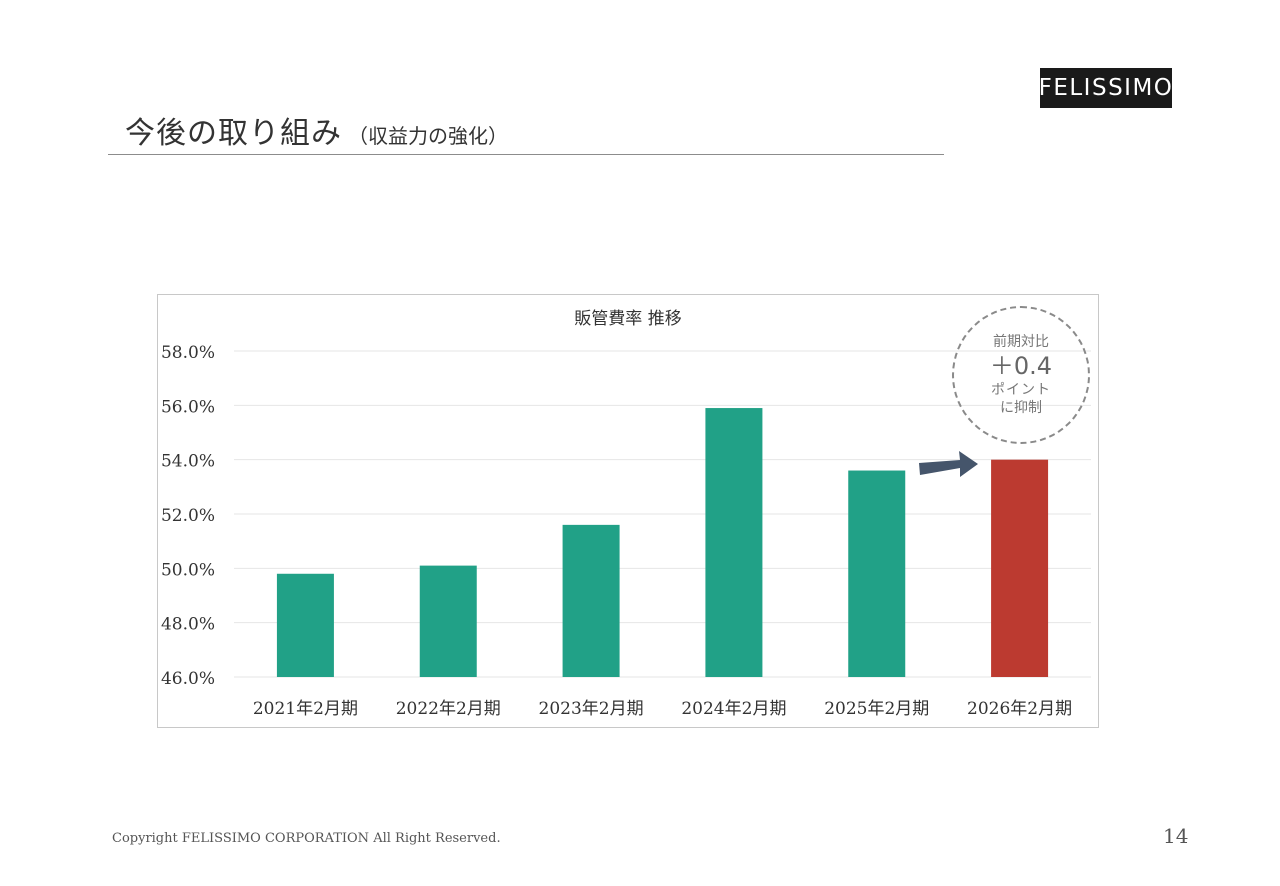 This screenshot has height=886, width=1280. I want to click on x-tick-label: 2022年2月期, so click(448, 709).